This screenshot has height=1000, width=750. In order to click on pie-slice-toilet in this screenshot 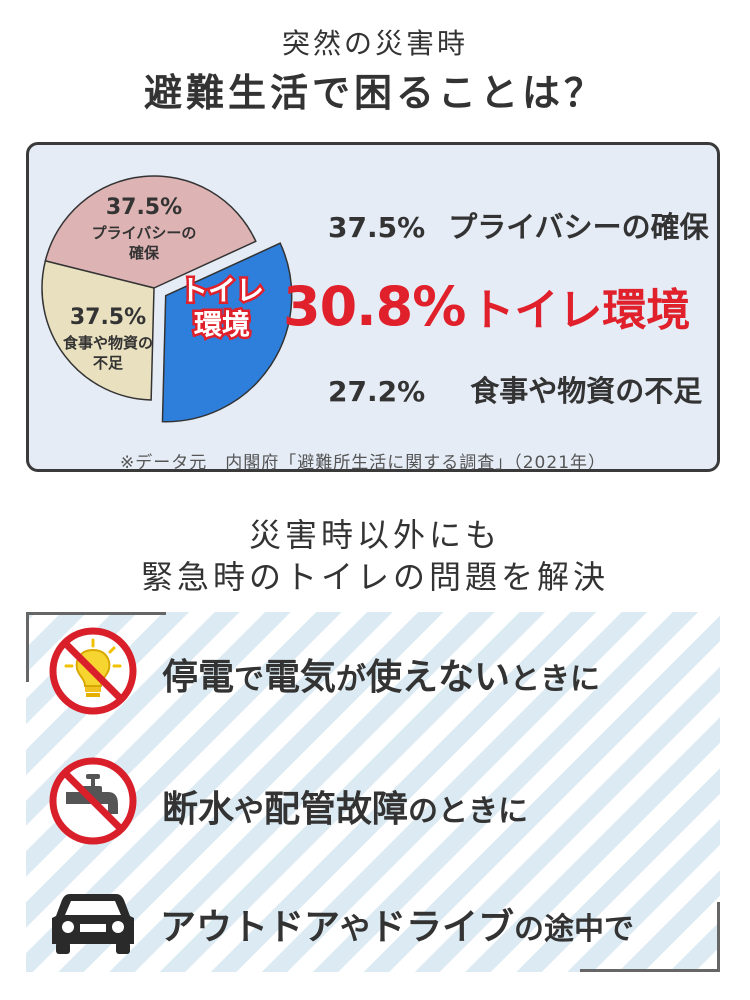, I will do `click(227, 332)`.